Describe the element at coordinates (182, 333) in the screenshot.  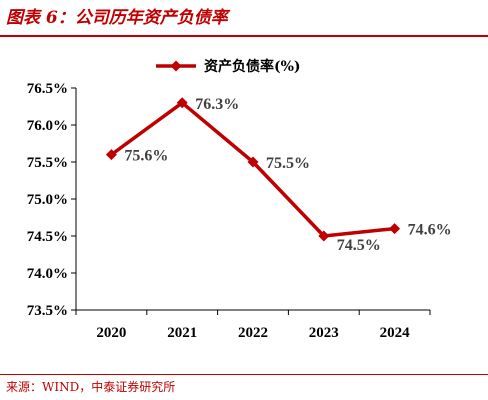
I see `x-tick-label: 2021` at that location.